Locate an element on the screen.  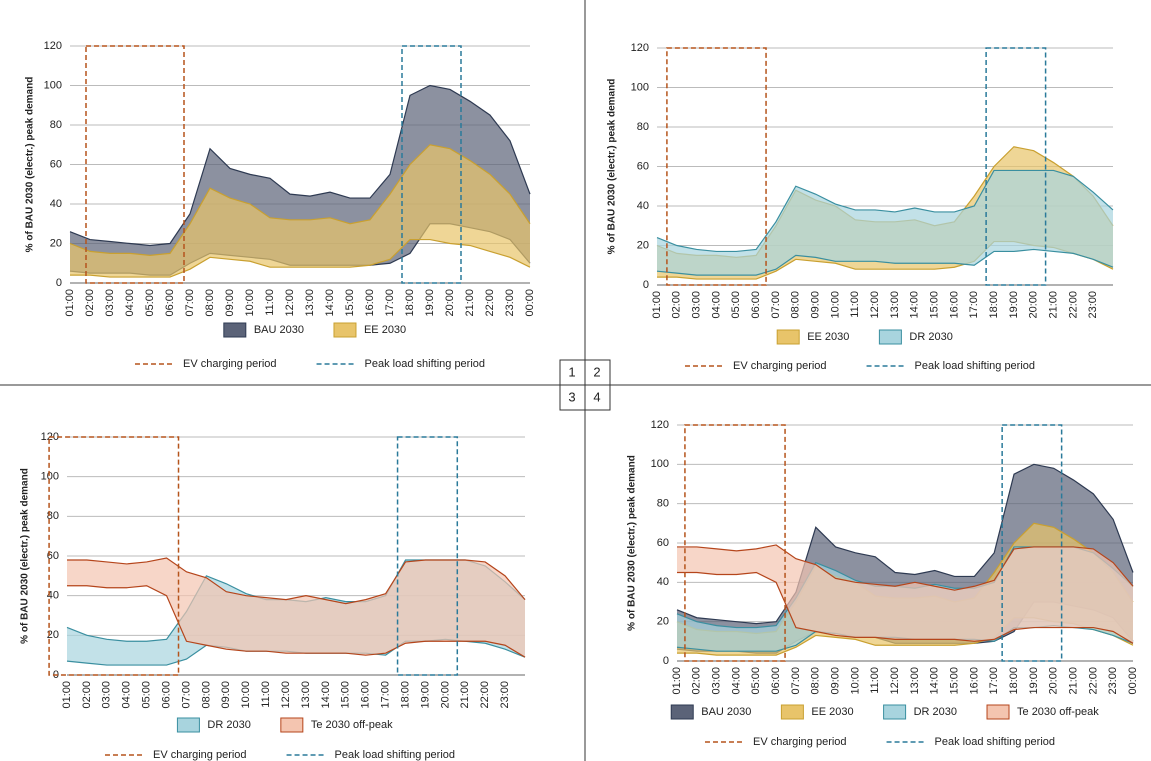
x-tick-label: 12:00 is located at coordinates (286, 695).